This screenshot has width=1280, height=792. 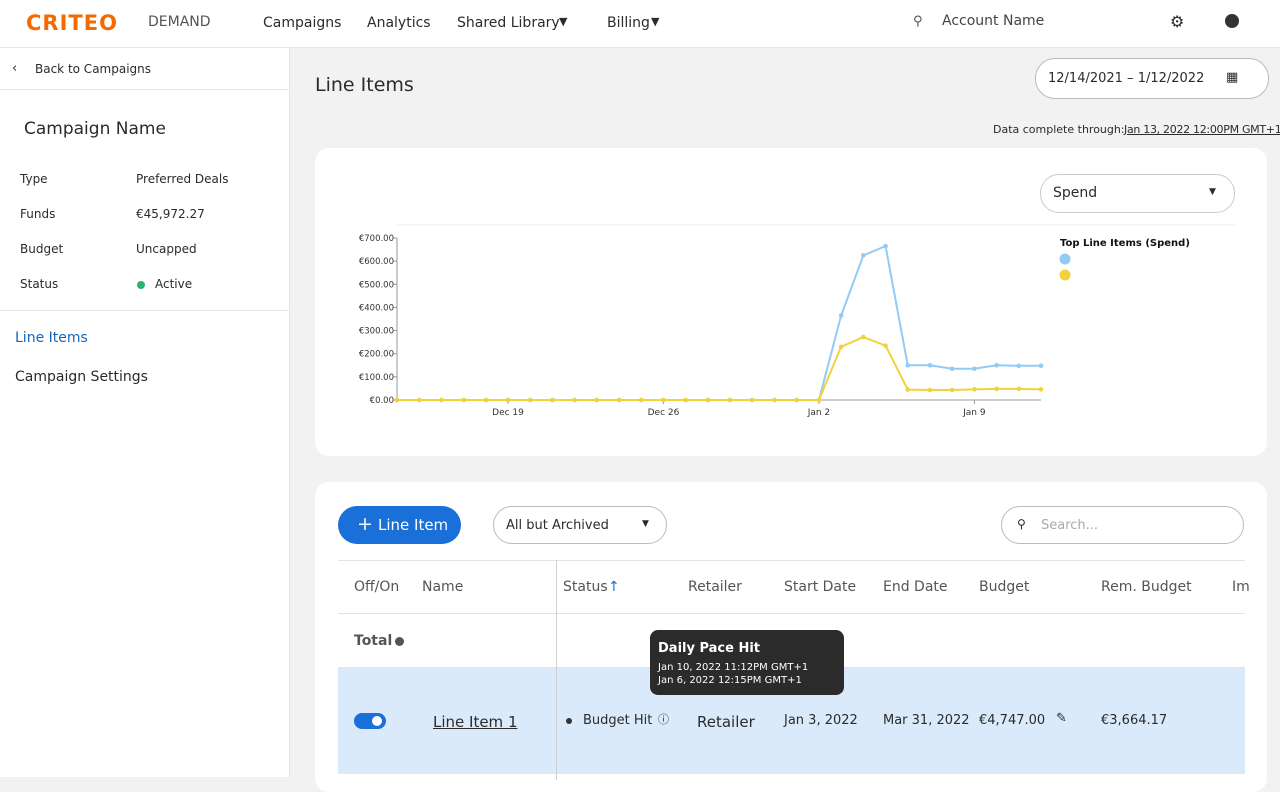 I want to click on x-tick-label: Dec 19, so click(x=508, y=413).